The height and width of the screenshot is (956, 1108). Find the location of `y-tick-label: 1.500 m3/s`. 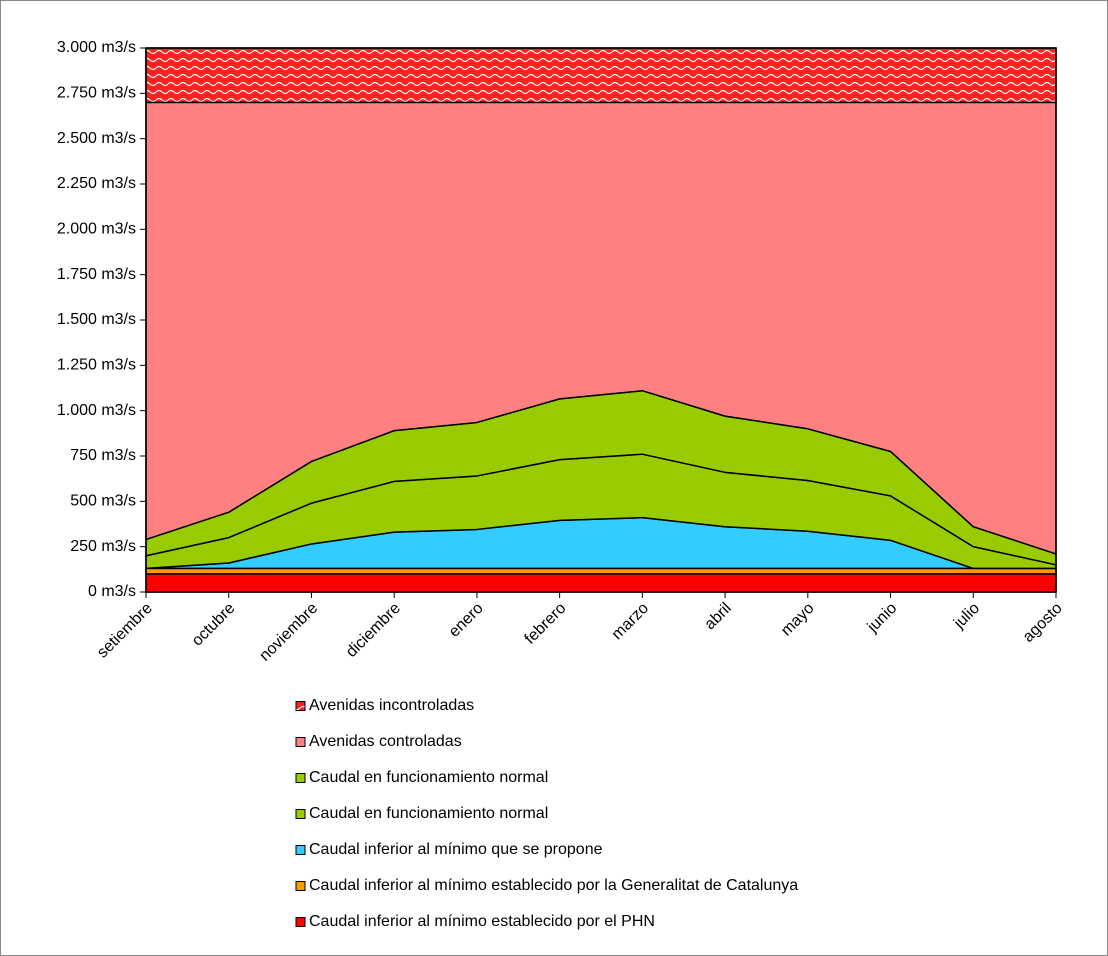

y-tick-label: 1.500 m3/s is located at coordinates (96, 319).